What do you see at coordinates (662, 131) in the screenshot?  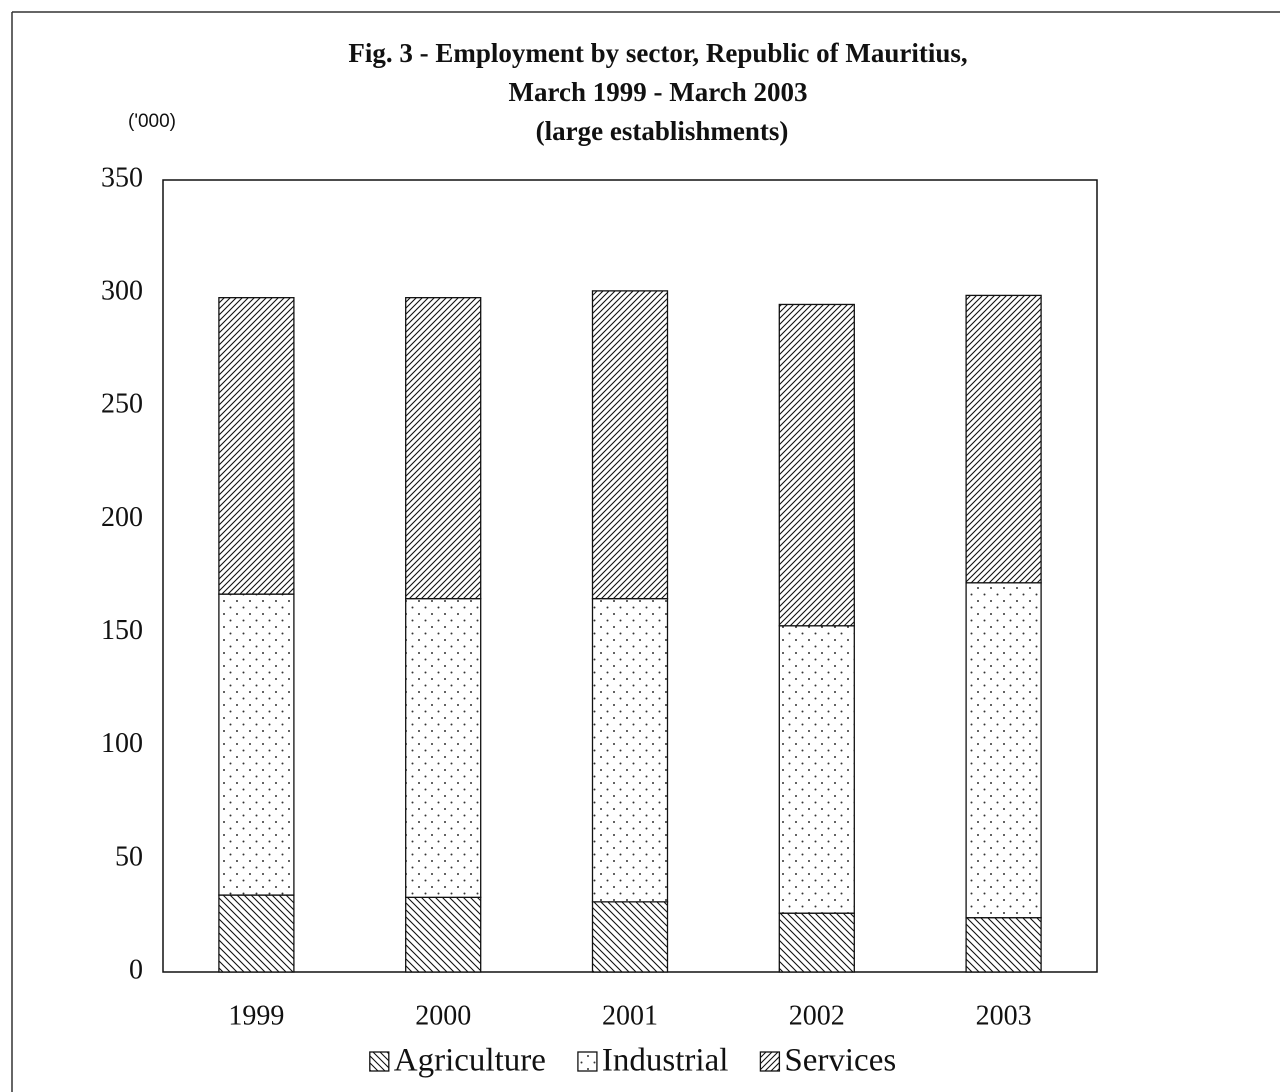 I see `chart-subtitle: (large establishments)` at bounding box center [662, 131].